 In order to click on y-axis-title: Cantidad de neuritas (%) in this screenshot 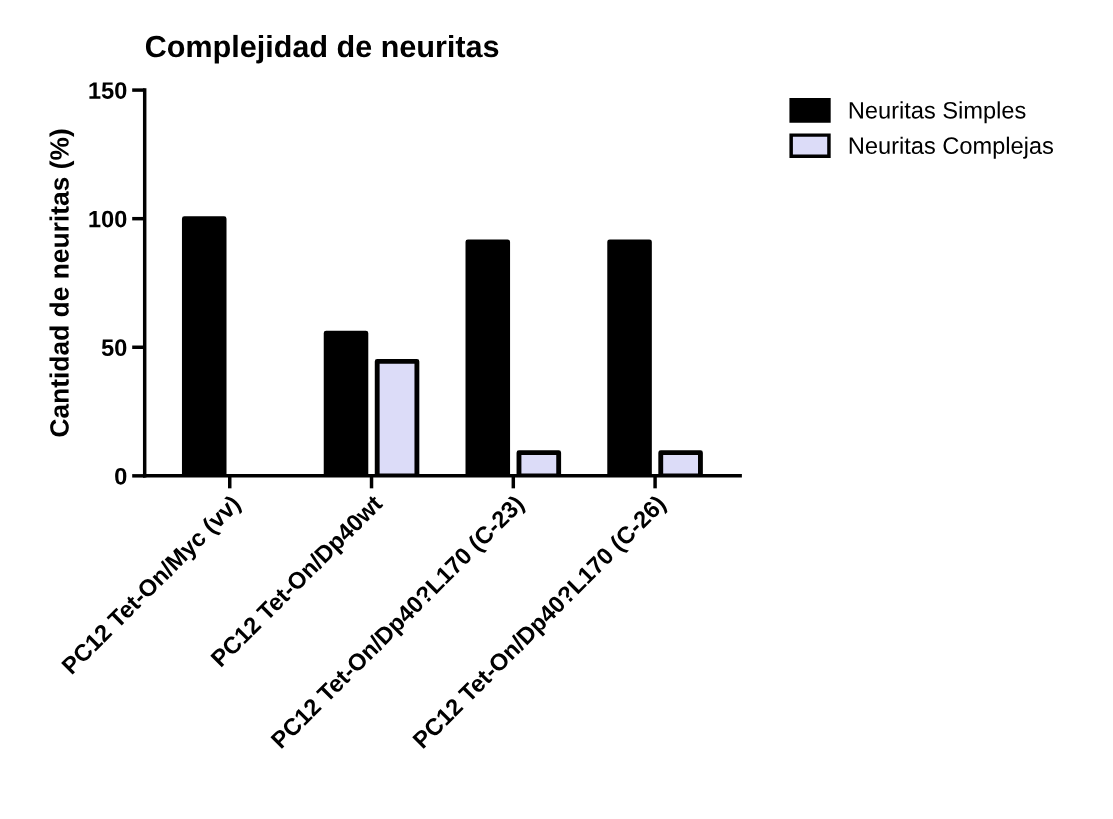, I will do `click(62, 283)`.